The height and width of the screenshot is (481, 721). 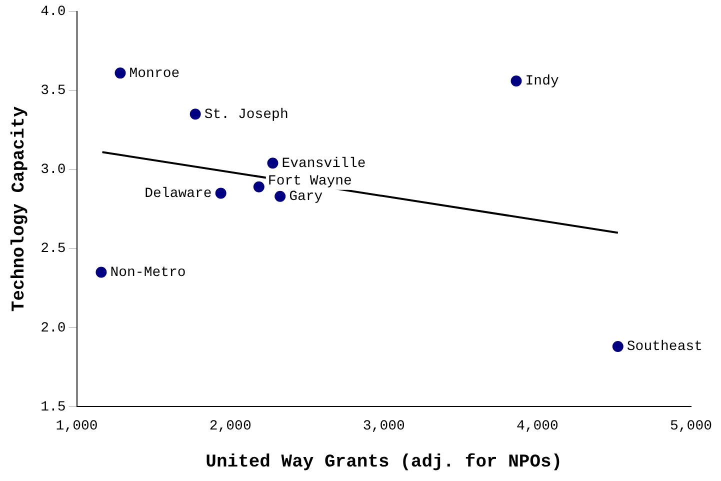 What do you see at coordinates (664, 347) in the screenshot?
I see `annotation: Southeast` at bounding box center [664, 347].